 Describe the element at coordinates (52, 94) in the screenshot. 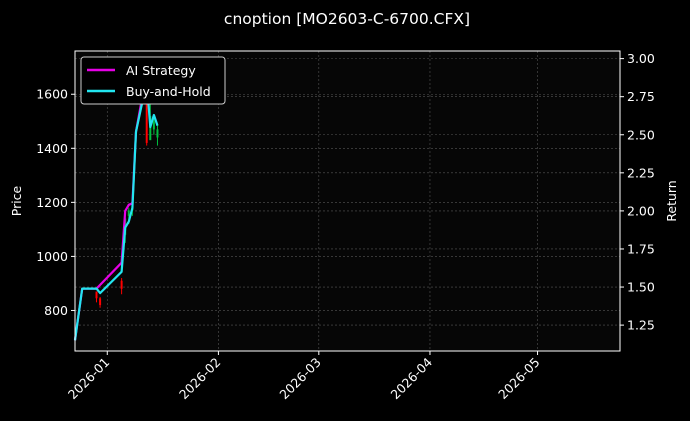

I see `y-tick-label-1600: 1600` at that location.